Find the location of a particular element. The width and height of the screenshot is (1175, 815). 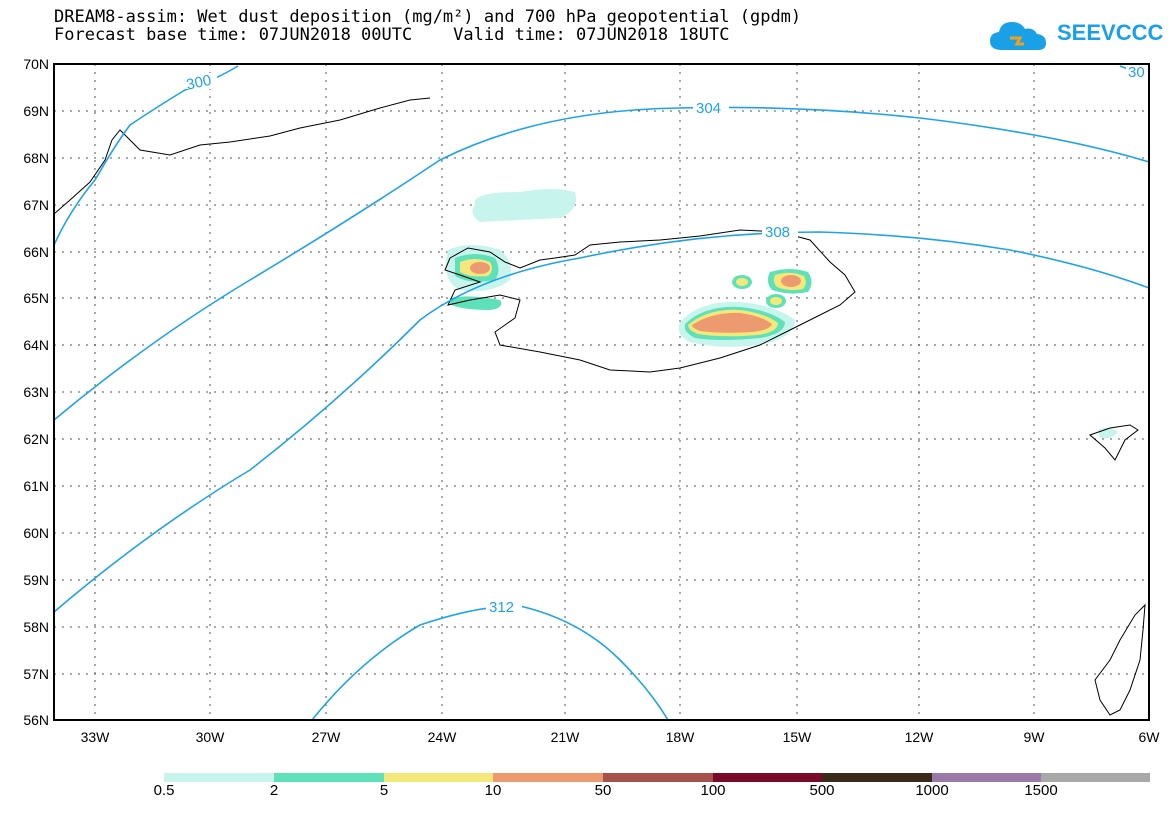

cloud-icon is located at coordinates (1018, 36).